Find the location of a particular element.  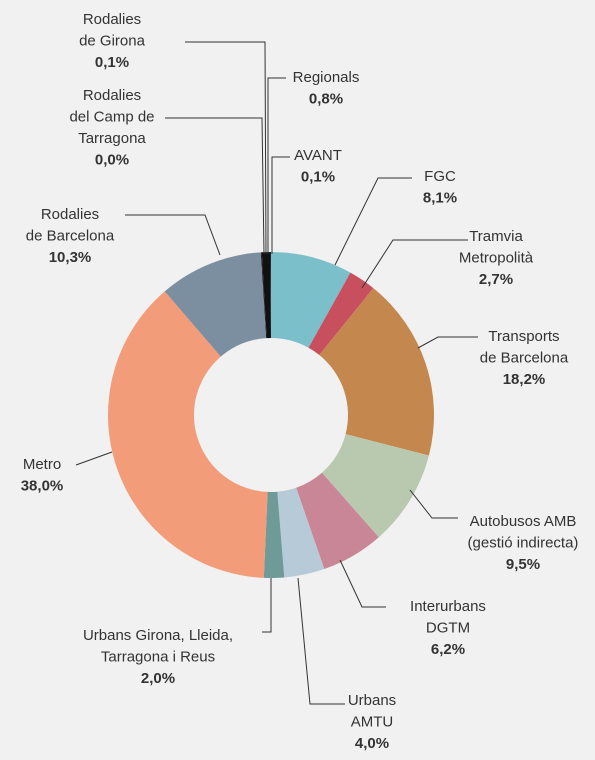

slice-label: Regionals is located at coordinates (326, 77).